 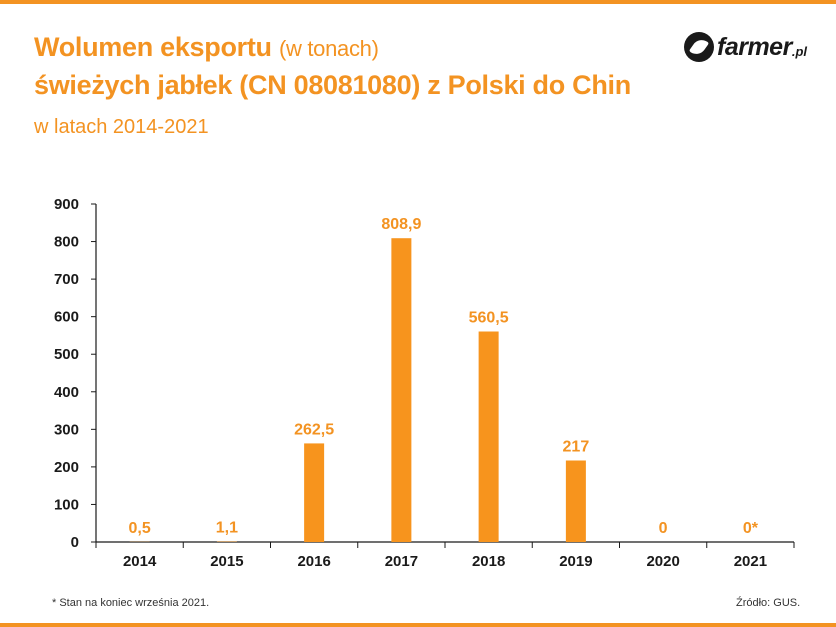 What do you see at coordinates (140, 528) in the screenshot?
I see `data-label: 0,5` at bounding box center [140, 528].